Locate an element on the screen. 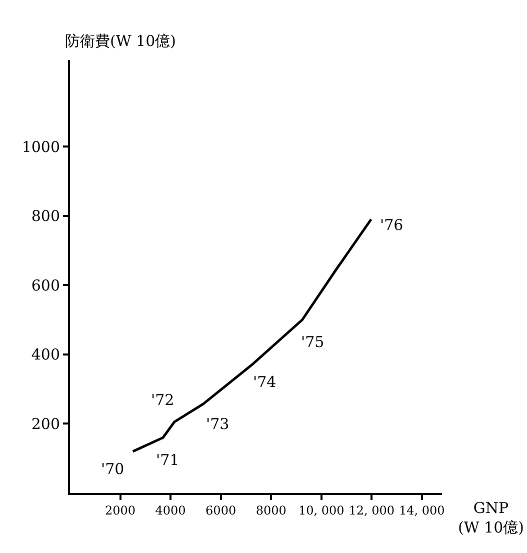 The height and width of the screenshot is (553, 527). y-tick-label: 400 is located at coordinates (45, 355).